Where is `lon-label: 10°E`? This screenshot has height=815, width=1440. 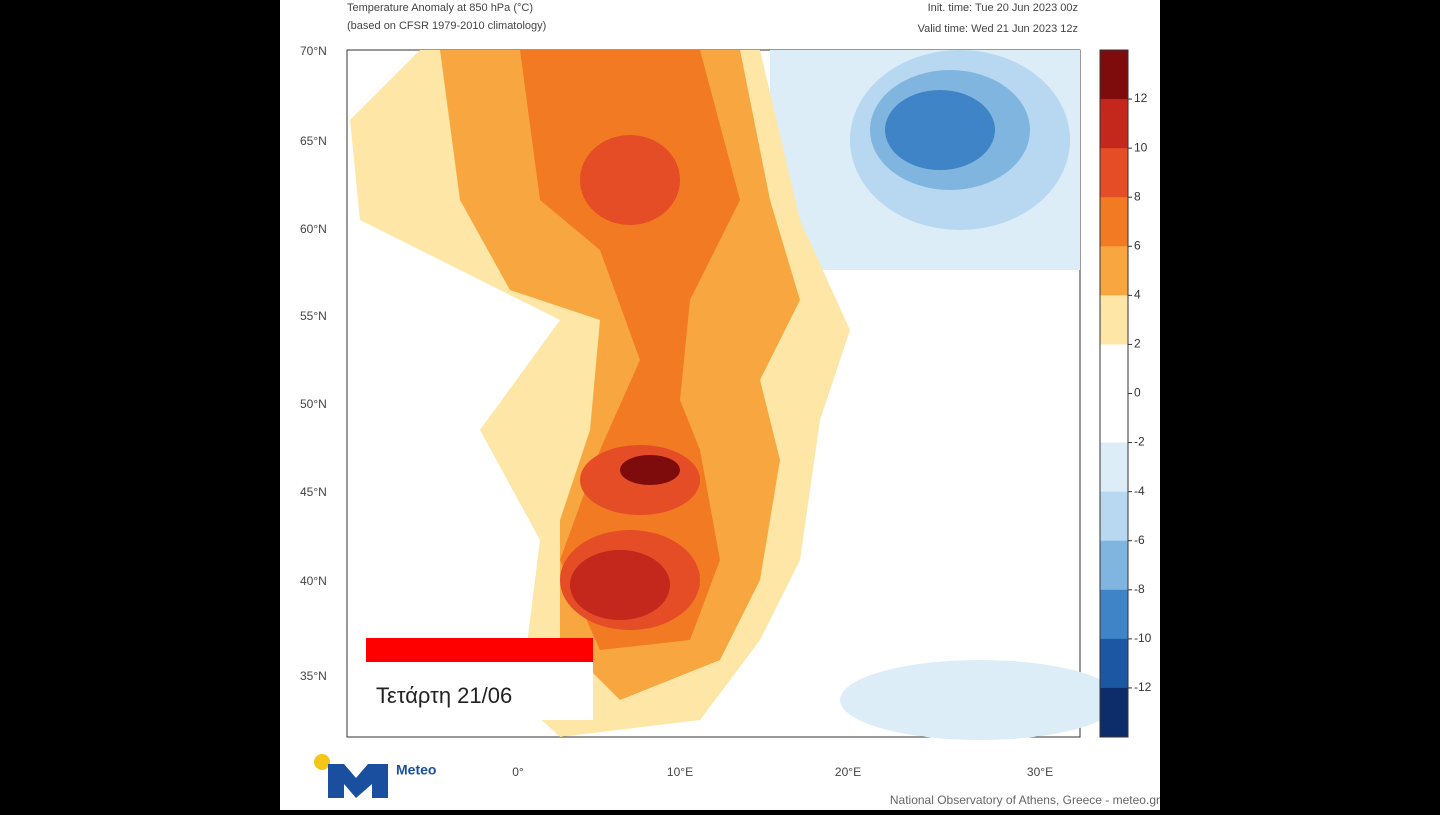 lon-label: 10°E is located at coordinates (680, 772).